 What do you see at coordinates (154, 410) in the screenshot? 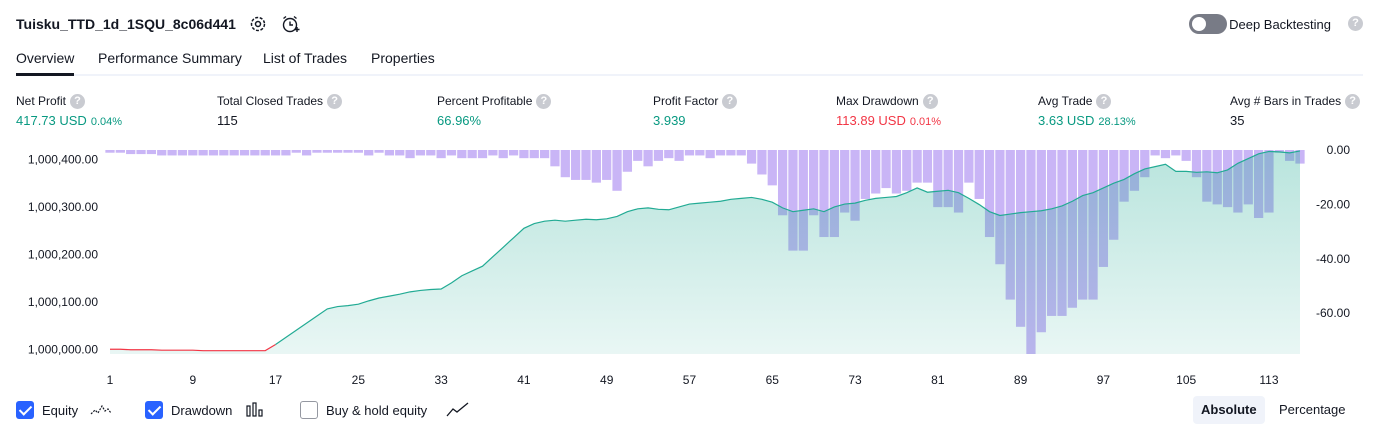
I see `drawdown-checkbox` at bounding box center [154, 410].